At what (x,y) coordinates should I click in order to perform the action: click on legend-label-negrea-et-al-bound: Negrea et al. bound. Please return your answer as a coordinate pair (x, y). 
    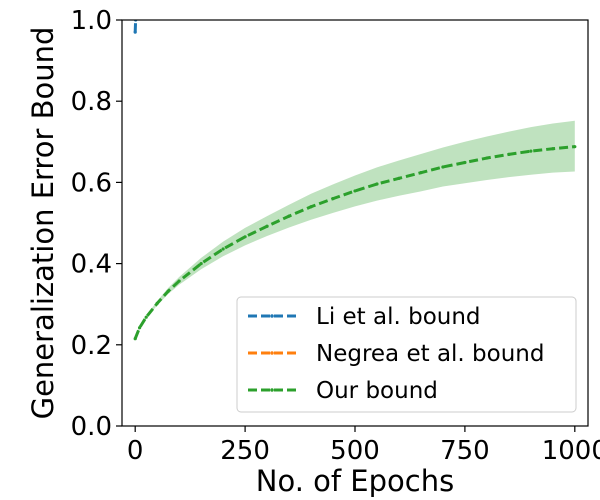
    Looking at the image, I should click on (430, 354).